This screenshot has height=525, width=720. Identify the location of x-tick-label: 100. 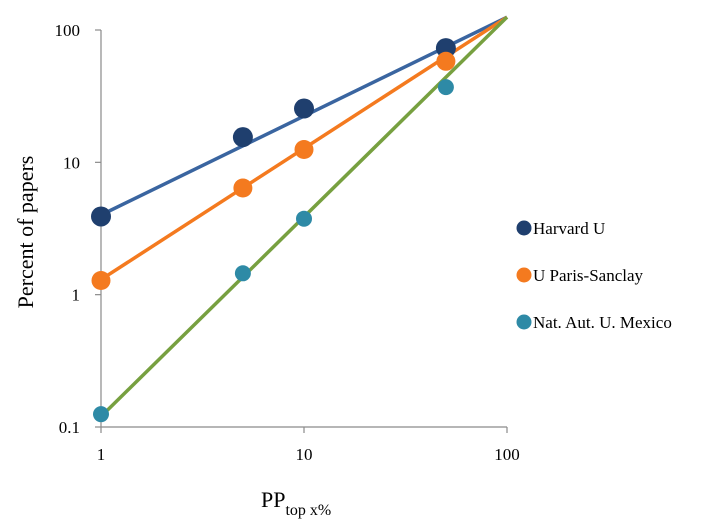
(507, 454).